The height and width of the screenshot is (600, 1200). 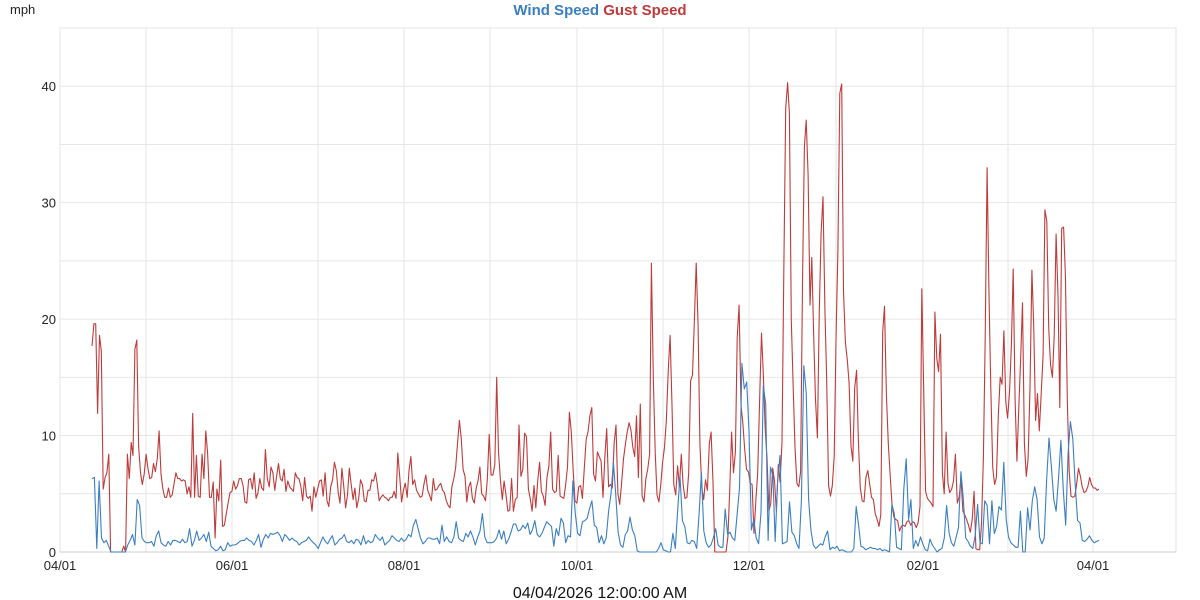 What do you see at coordinates (404, 565) in the screenshot?
I see `x-tick-label: 08/01` at bounding box center [404, 565].